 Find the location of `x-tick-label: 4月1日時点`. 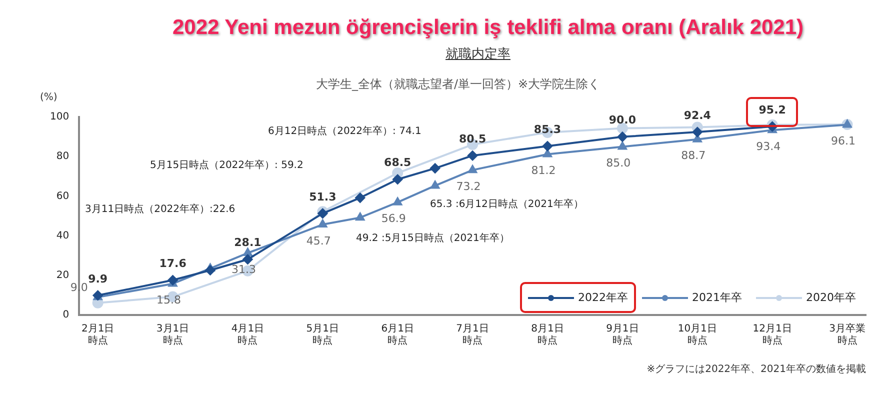

x-tick-label: 4月1日時点 is located at coordinates (247, 335).